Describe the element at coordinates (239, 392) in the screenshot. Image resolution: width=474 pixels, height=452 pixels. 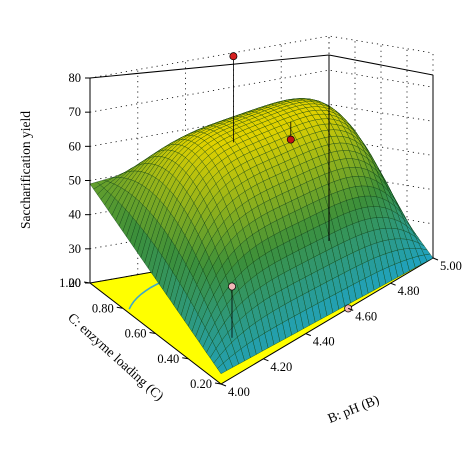
I see `x-tick-label: 4.00` at that location.